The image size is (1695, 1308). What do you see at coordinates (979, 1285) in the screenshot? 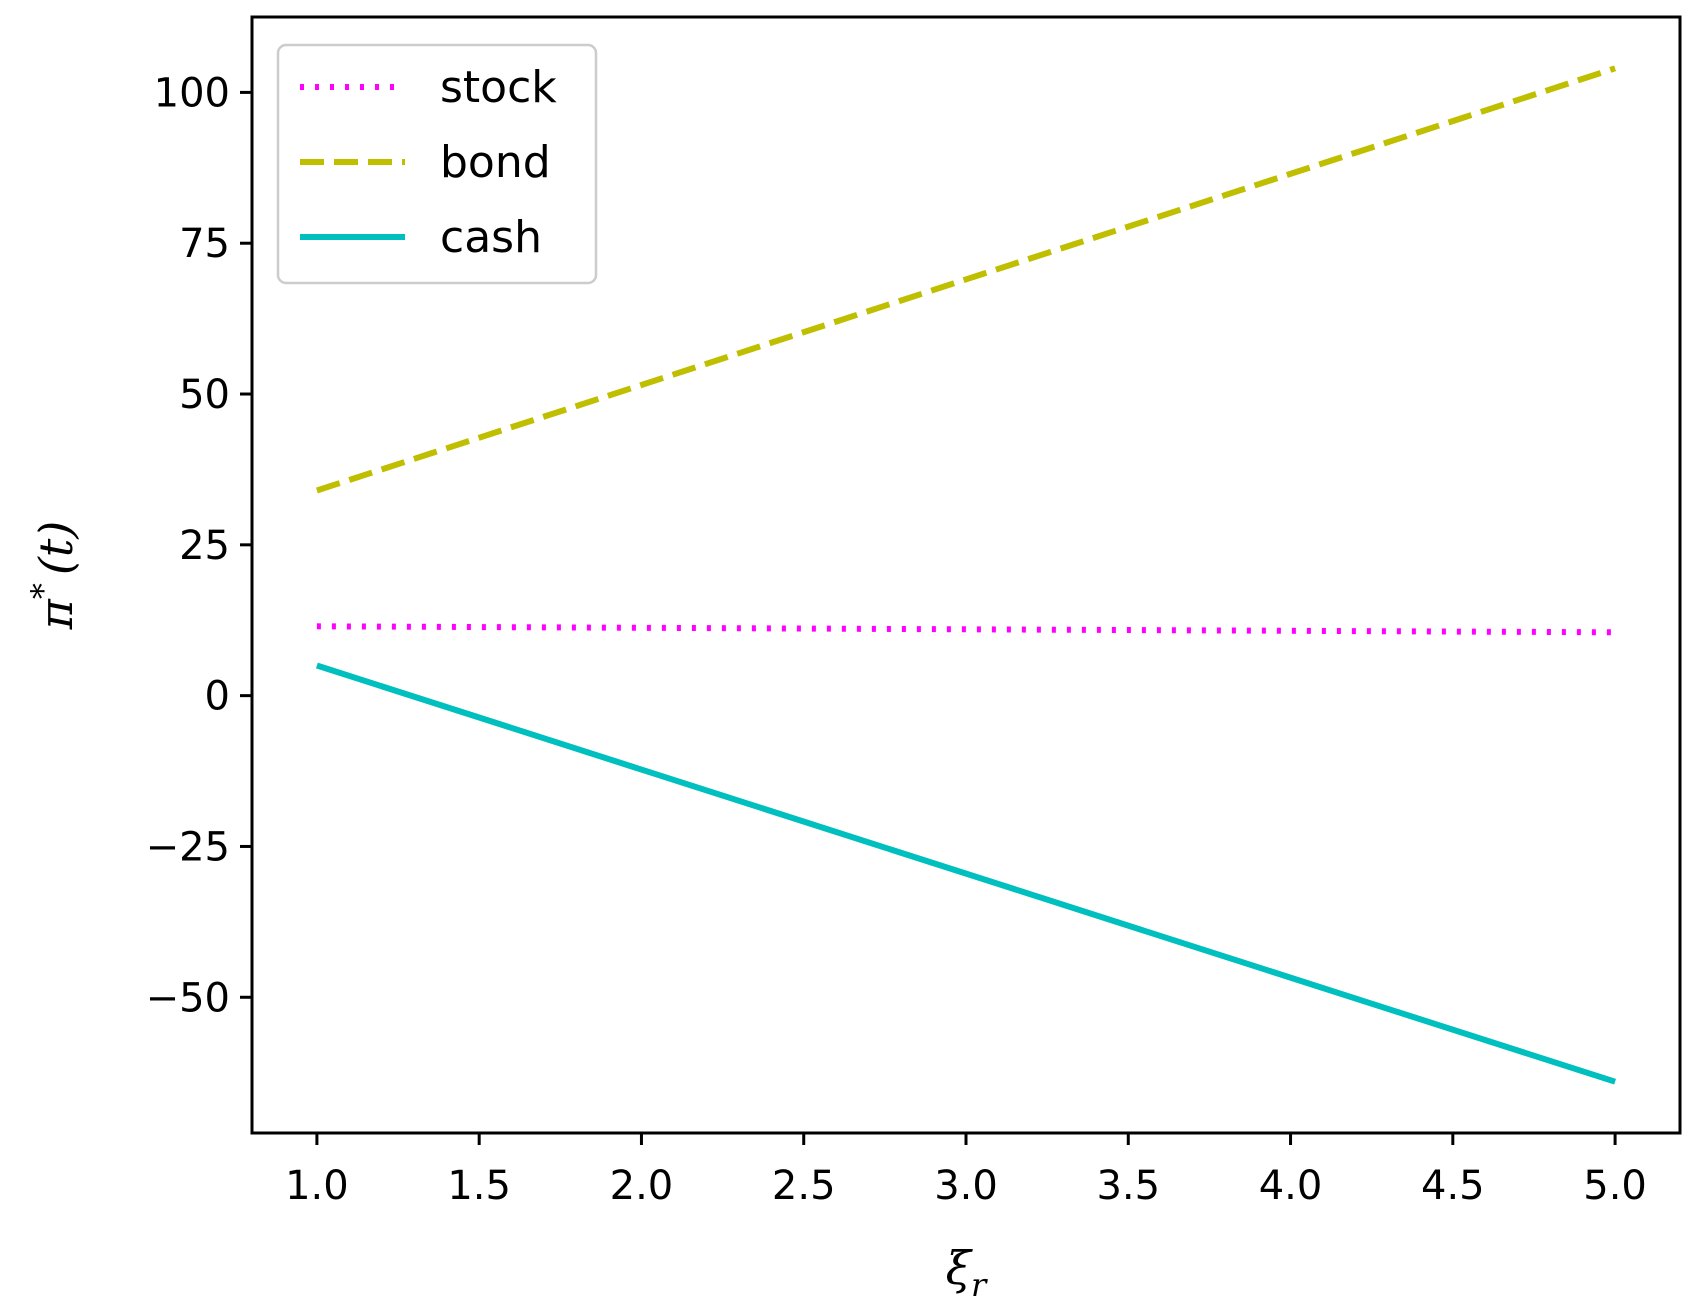
I see `x-axis-label-sub: r` at bounding box center [979, 1285].